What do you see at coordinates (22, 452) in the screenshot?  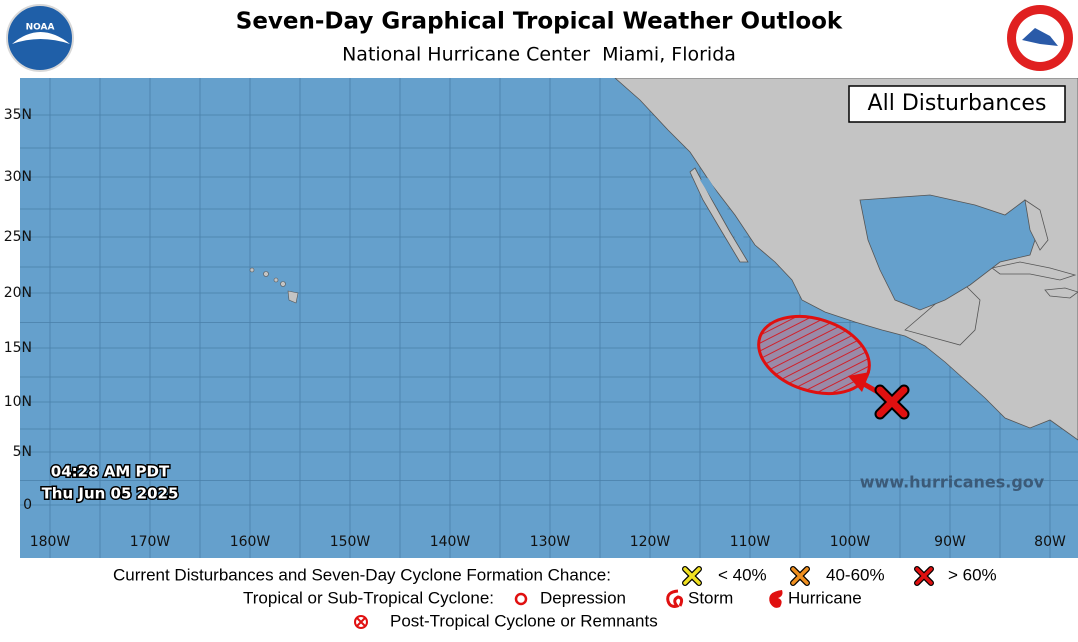 I see `latitude-label: 5N` at bounding box center [22, 452].